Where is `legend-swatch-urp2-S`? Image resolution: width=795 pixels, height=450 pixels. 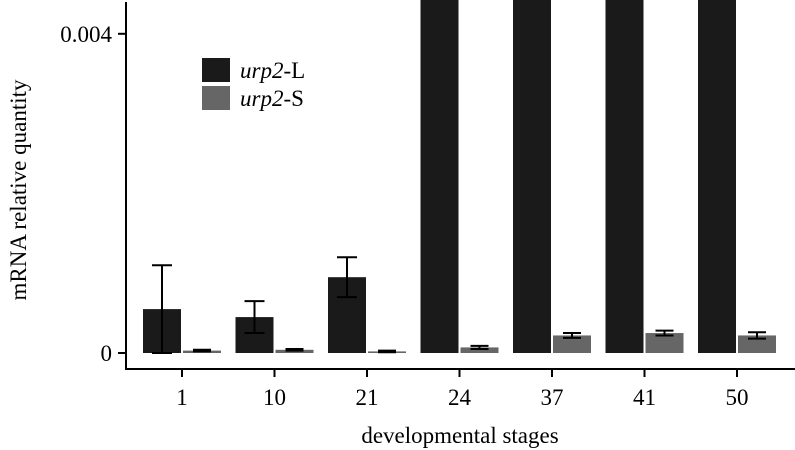 legend-swatch-urp2-S is located at coordinates (216, 98).